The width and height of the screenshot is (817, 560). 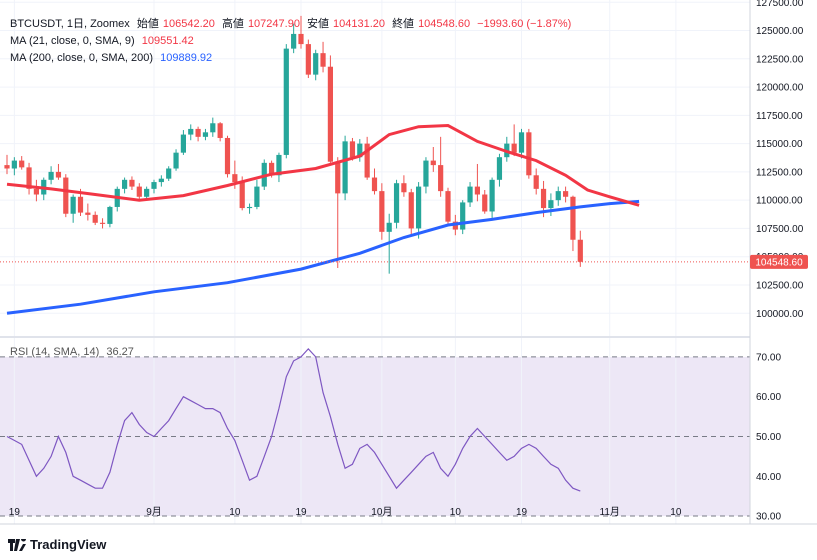 What do you see at coordinates (403, 24) in the screenshot?
I see `close-label: 終値` at bounding box center [403, 24].